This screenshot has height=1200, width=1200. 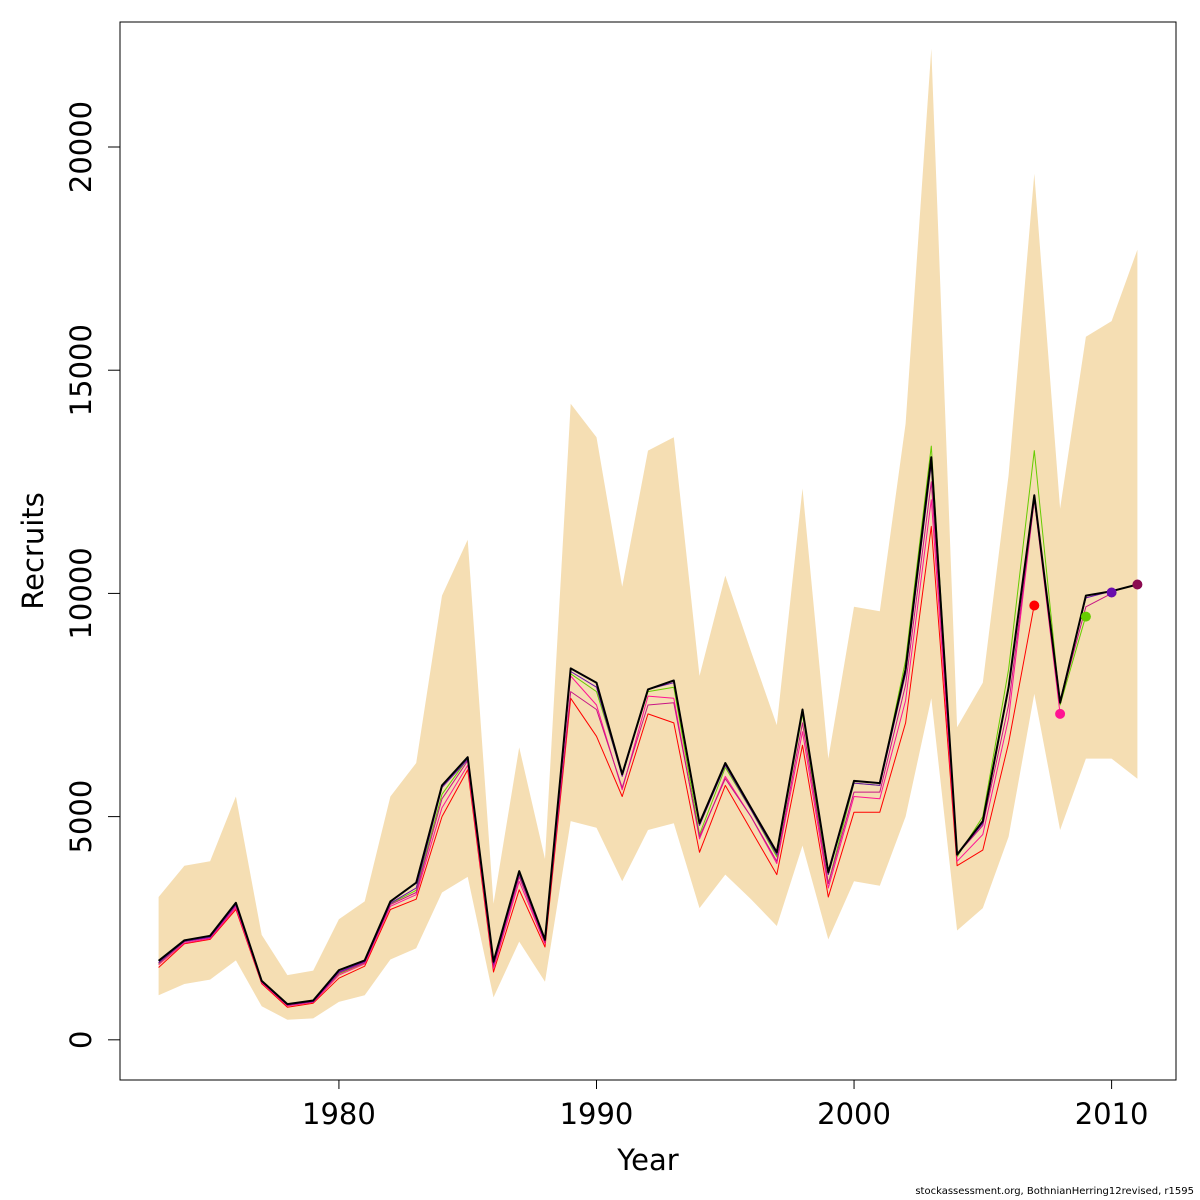 What do you see at coordinates (725, 1105) in the screenshot?
I see `x-axis: 1980 1990 2000 2010` at bounding box center [725, 1105].